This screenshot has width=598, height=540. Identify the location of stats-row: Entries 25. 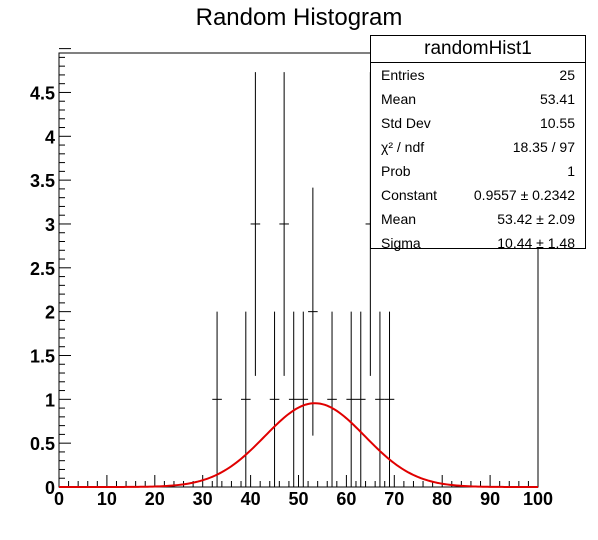
(478, 75).